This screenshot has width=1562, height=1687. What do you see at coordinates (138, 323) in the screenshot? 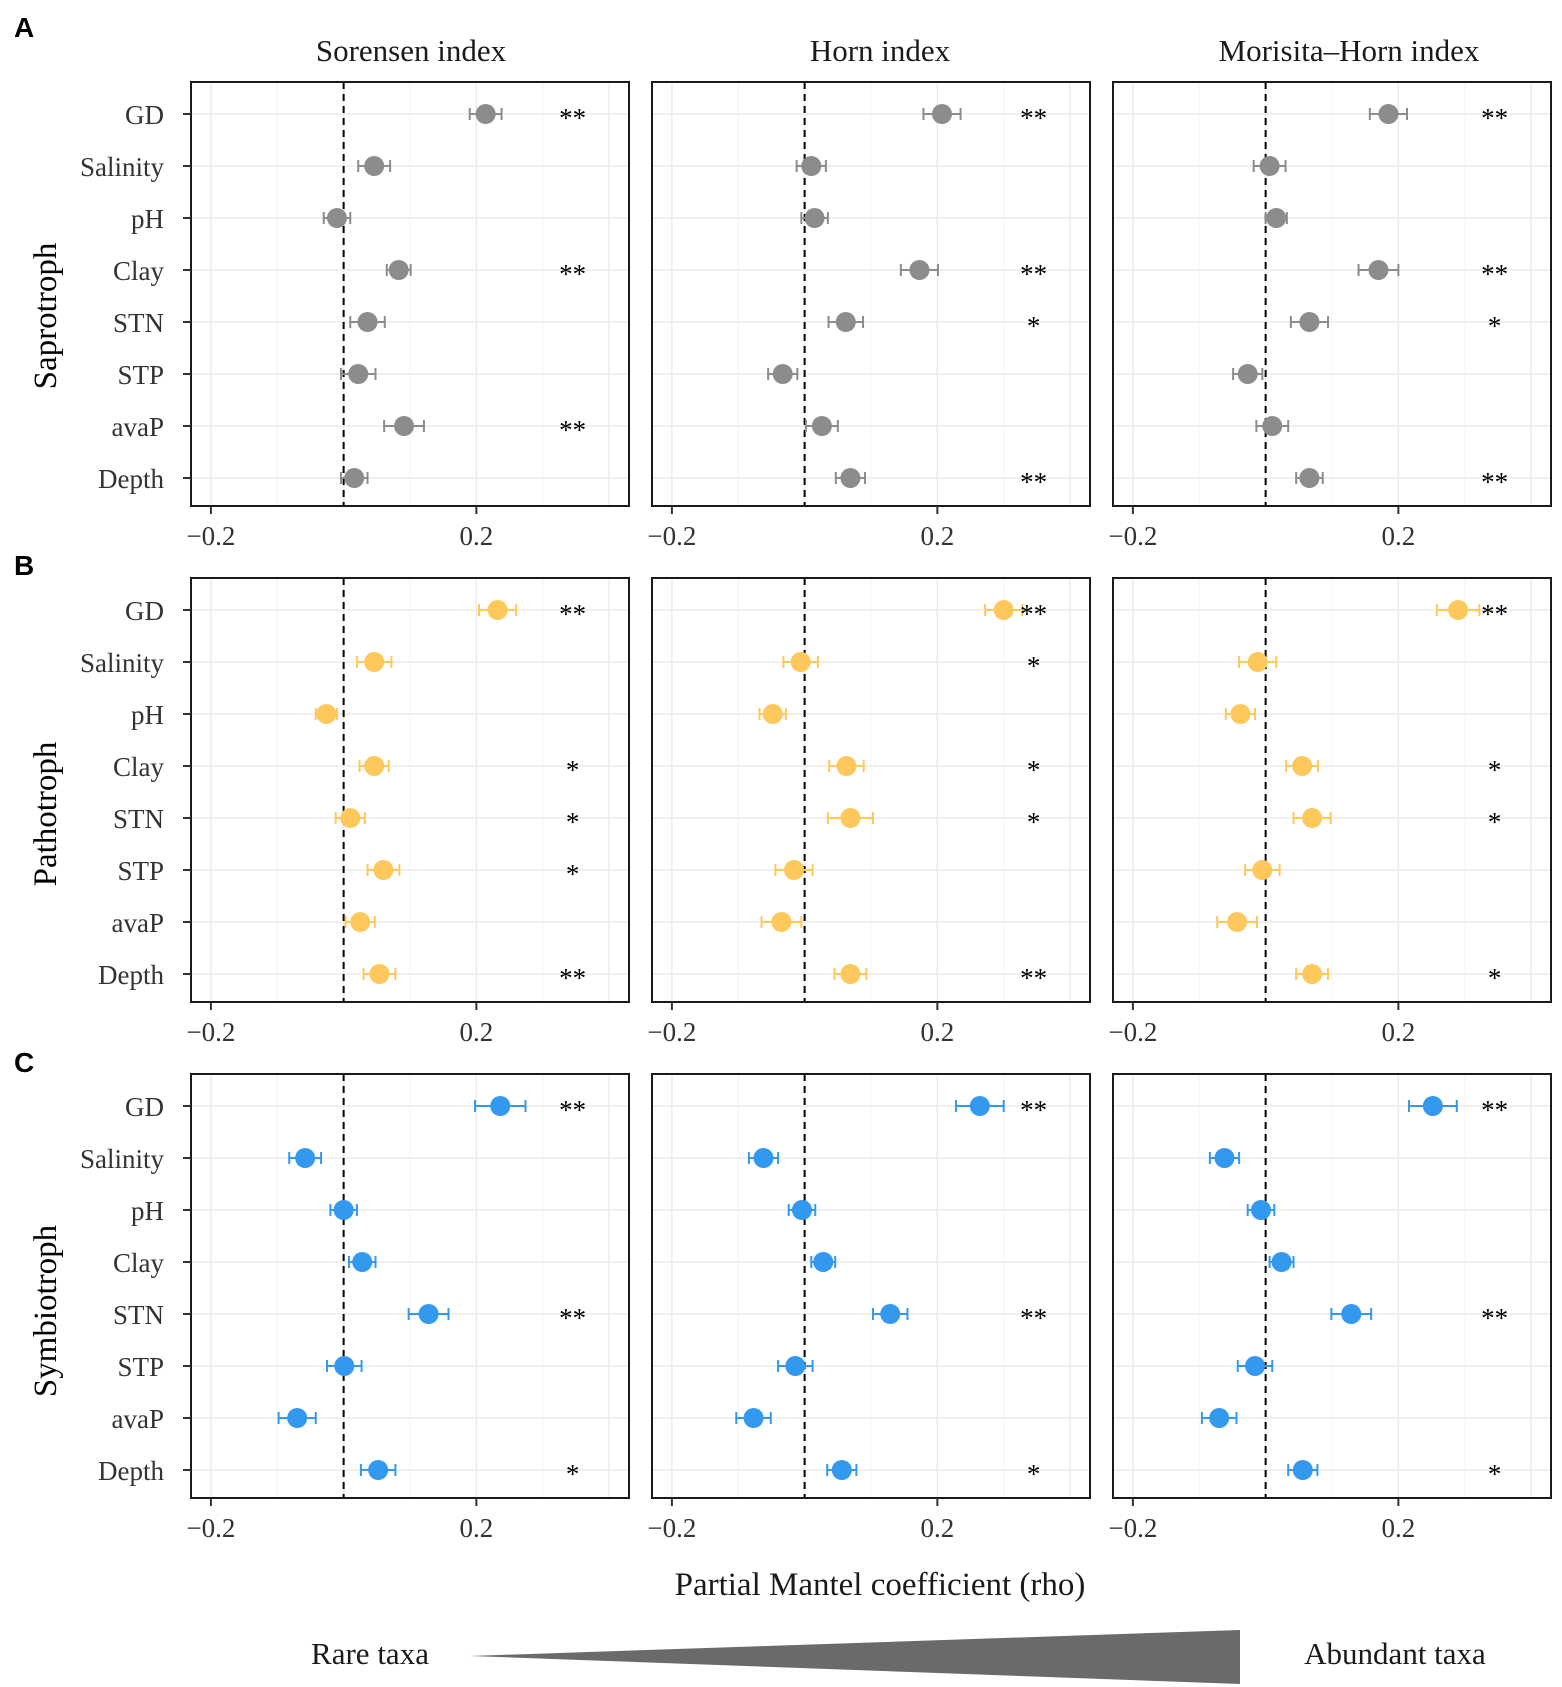
I see `y-tick-label: STN` at bounding box center [138, 323].